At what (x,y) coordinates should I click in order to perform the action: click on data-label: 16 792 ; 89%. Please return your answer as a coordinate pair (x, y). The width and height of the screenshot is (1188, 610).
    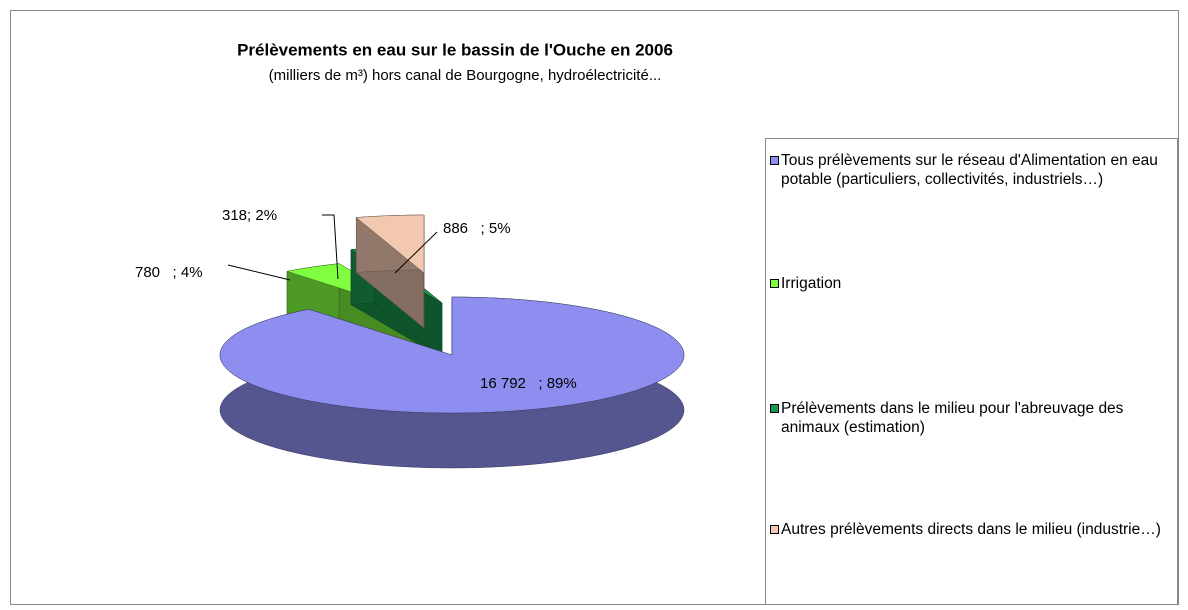
    Looking at the image, I should click on (528, 383).